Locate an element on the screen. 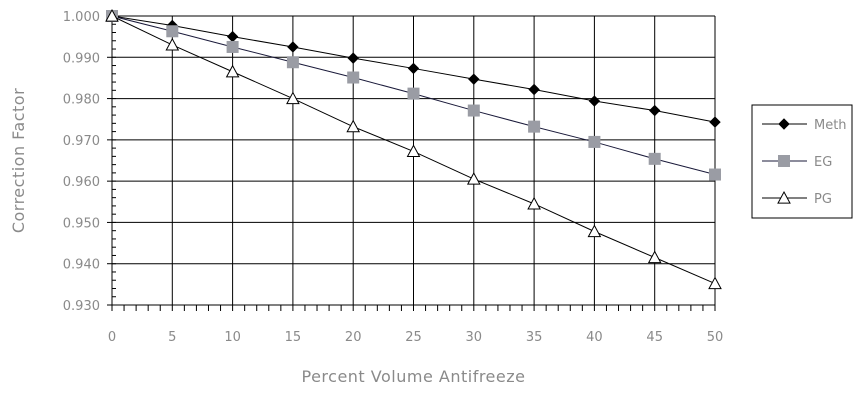  x-tick-label: 25 is located at coordinates (413, 337).